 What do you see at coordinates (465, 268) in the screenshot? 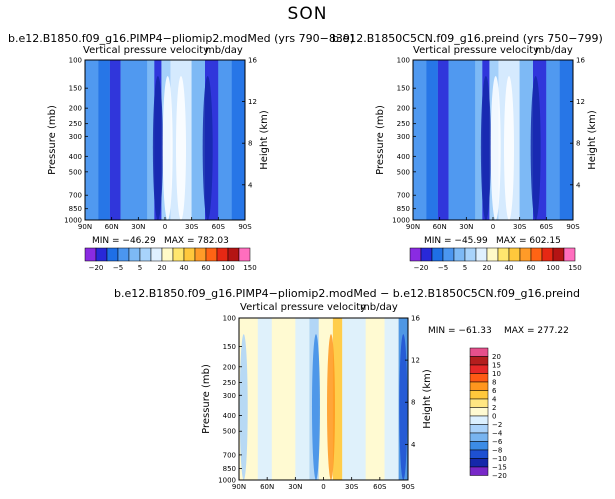
I see `right-colorbar-label: 5` at bounding box center [465, 268].